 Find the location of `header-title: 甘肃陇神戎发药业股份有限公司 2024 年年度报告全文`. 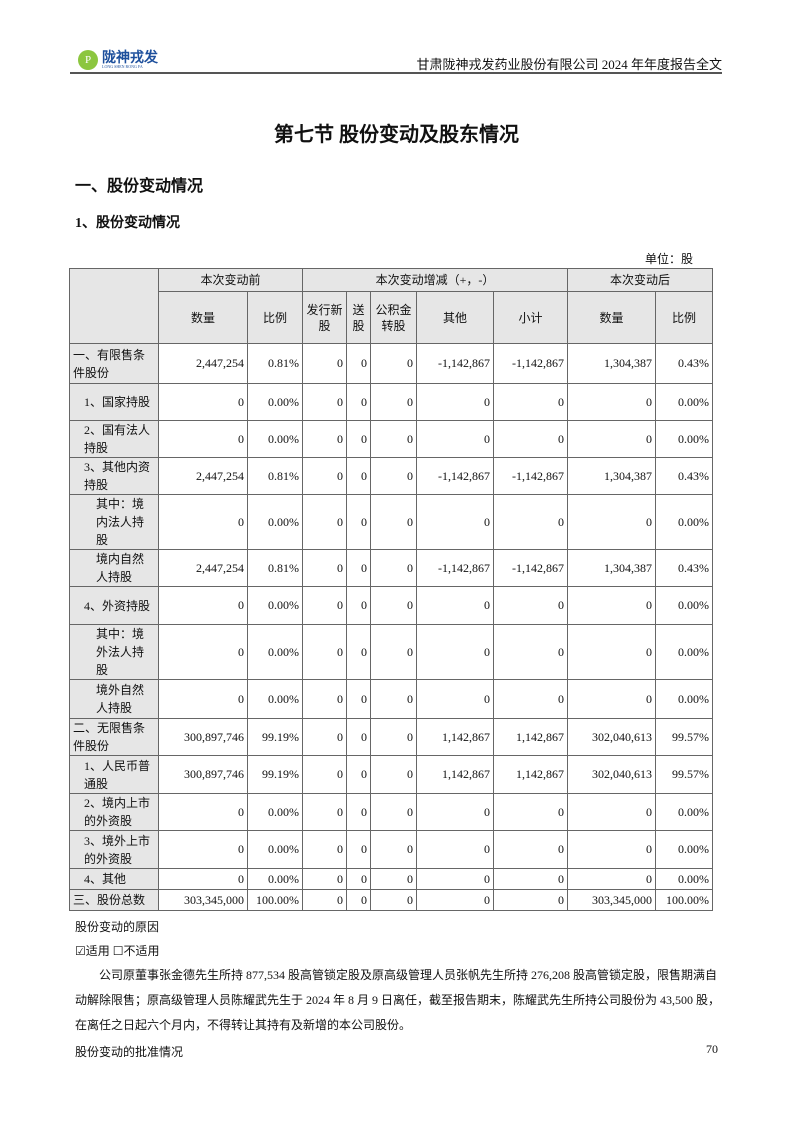

header-title: 甘肃陇神戎发药业股份有限公司 2024 年年度报告全文 is located at coordinates (569, 64).